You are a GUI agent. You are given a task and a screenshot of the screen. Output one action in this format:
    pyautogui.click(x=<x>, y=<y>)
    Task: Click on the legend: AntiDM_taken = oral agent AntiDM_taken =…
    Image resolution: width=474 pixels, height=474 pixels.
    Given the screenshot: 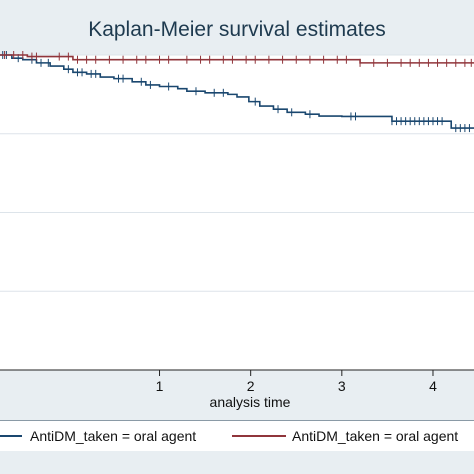 What is the action you would take?
    pyautogui.click(x=237, y=435)
    